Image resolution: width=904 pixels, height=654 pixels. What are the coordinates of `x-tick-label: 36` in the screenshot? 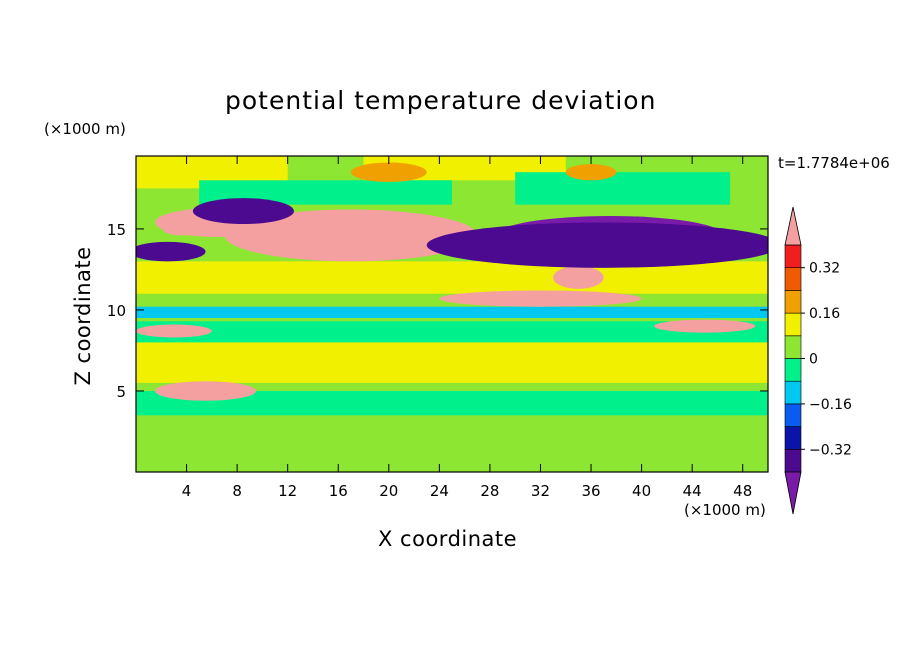 It's located at (590, 491).